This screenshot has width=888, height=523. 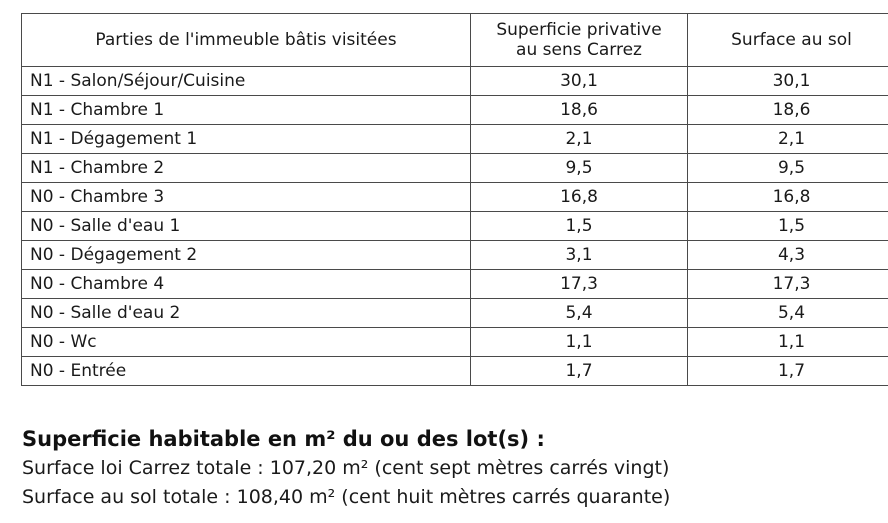 I want to click on carrez-value: 1,7, so click(x=579, y=371).